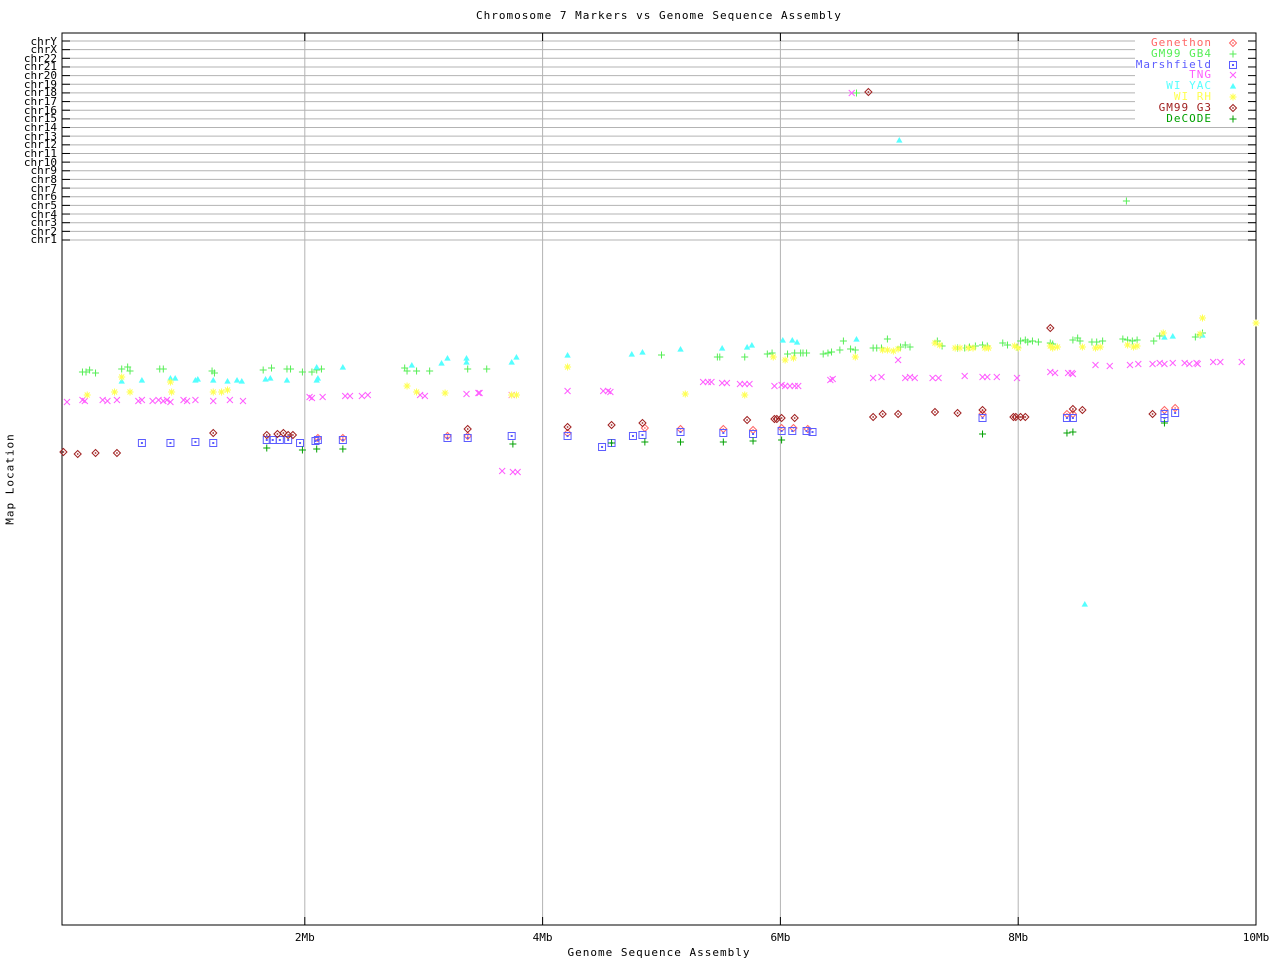 This screenshot has width=1280, height=960. Describe the element at coordinates (40, 58) in the screenshot. I see `chromosome-label-chr22: chr22` at that location.